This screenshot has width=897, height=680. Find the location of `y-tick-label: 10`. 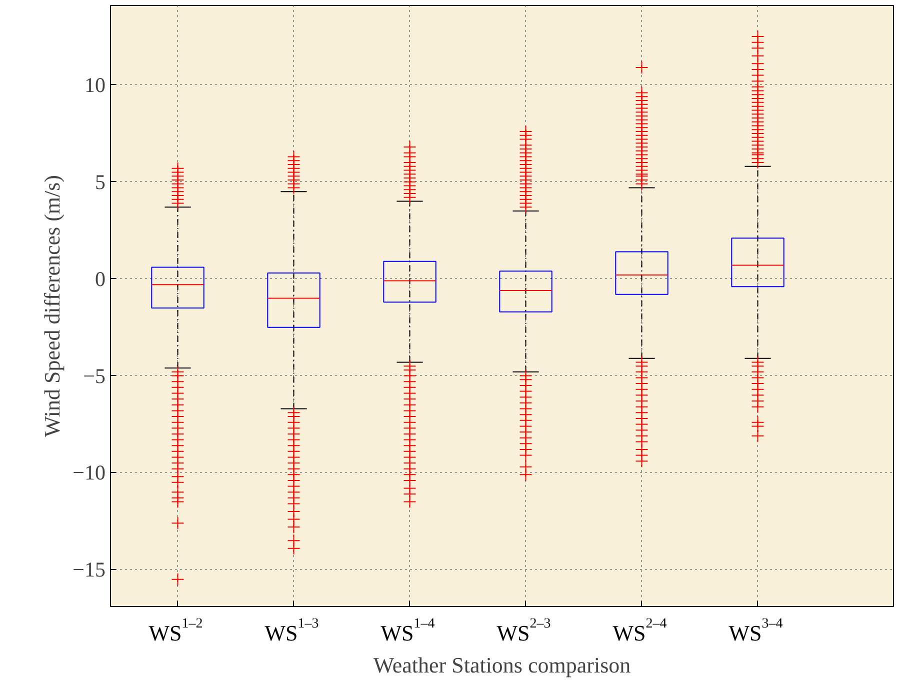

y-tick-label: 10 is located at coordinates (95, 84).